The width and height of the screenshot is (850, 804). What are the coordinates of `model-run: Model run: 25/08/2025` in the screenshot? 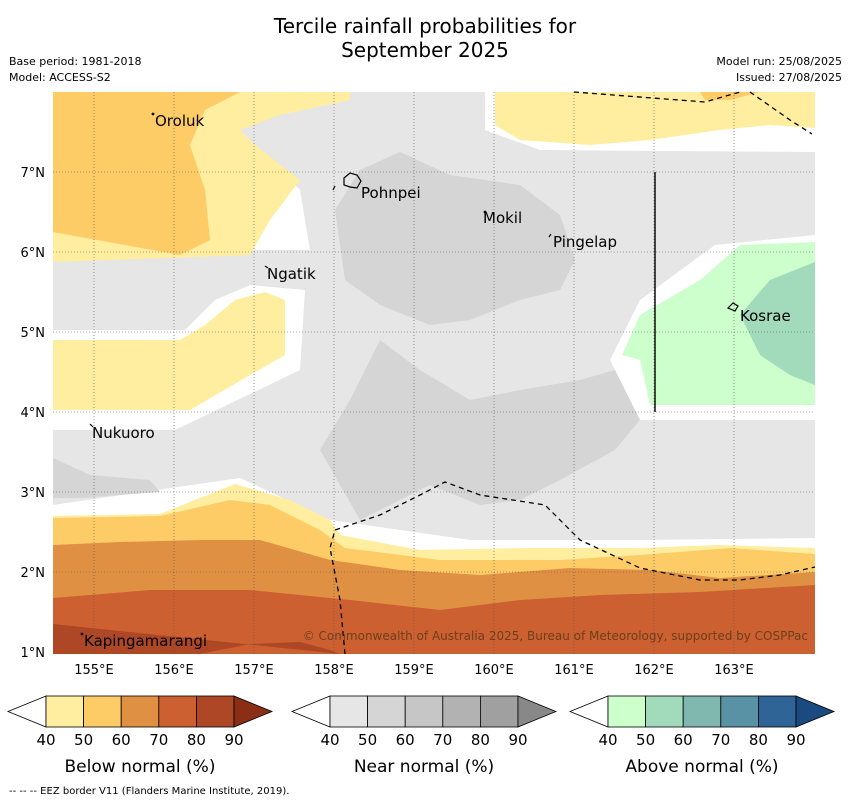 It's located at (779, 61).